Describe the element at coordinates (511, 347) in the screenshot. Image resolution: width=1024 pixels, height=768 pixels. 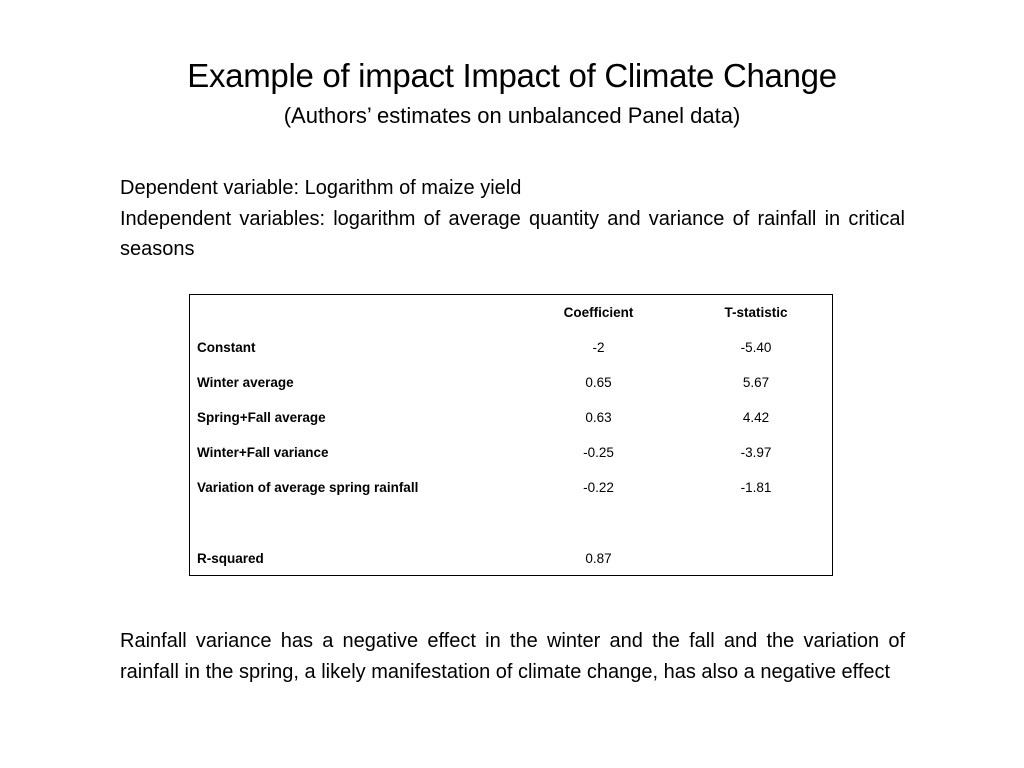
I see `table-row: Constant -2 -5.40` at that location.